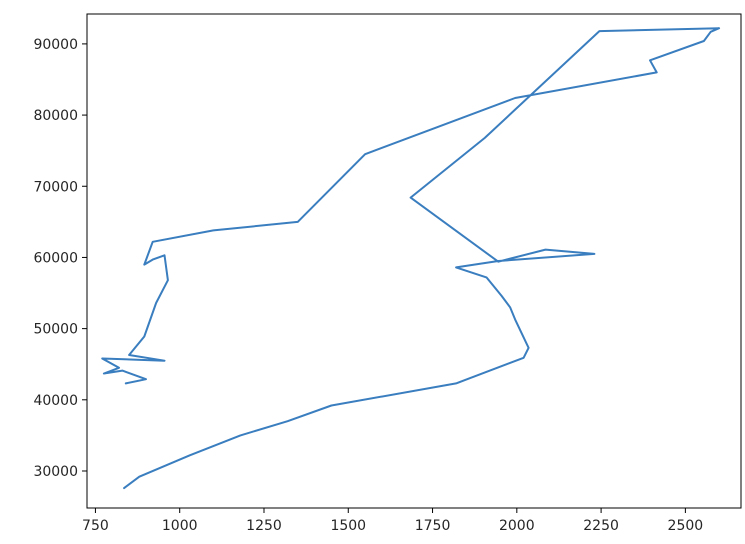 The image size is (745, 544). What do you see at coordinates (180, 526) in the screenshot?
I see `x-tick-label: 1000` at bounding box center [180, 526].